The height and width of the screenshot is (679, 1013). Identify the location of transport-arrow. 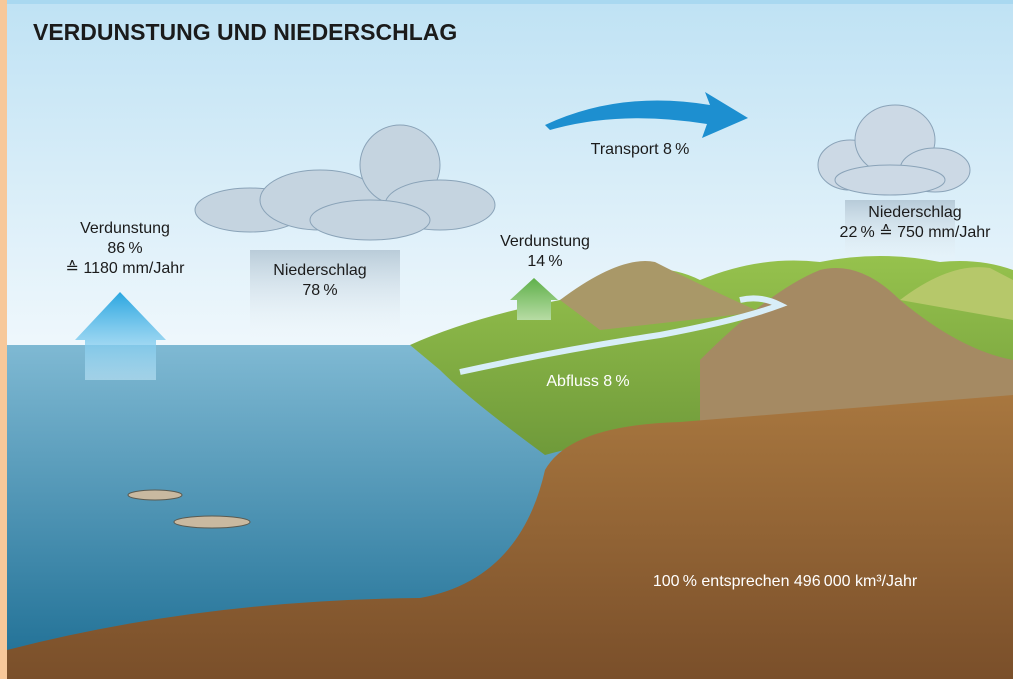
(646, 115).